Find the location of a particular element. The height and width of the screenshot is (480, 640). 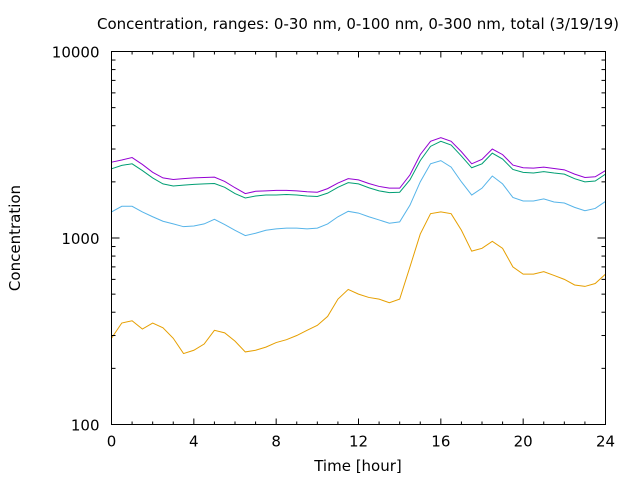

x-tick-label: 24 is located at coordinates (605, 442).